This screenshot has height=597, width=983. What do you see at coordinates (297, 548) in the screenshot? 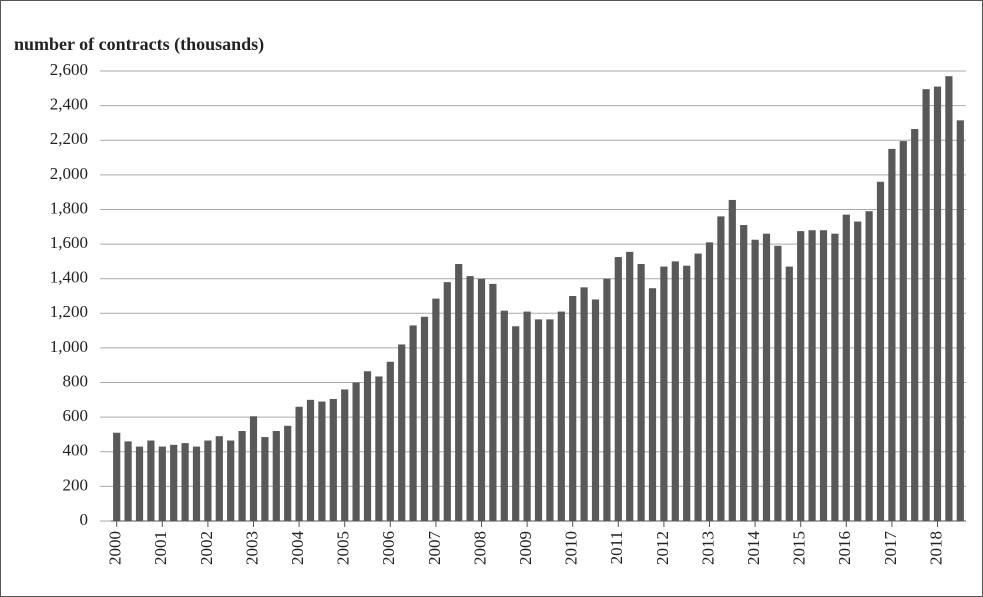
I see `x-tick-label: 2004` at bounding box center [297, 548].